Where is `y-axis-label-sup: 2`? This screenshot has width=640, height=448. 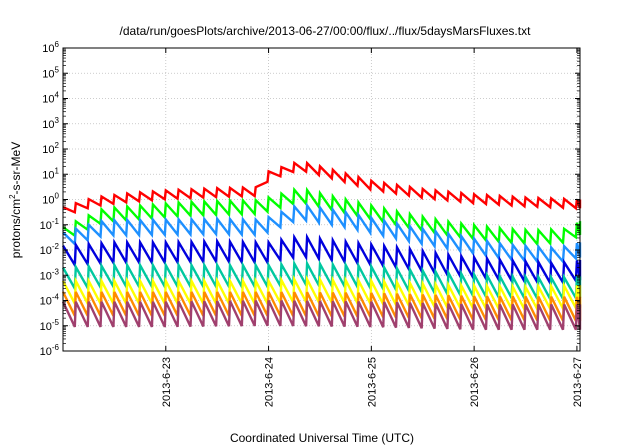 y-axis-label-sup: 2 is located at coordinates (12, 196).